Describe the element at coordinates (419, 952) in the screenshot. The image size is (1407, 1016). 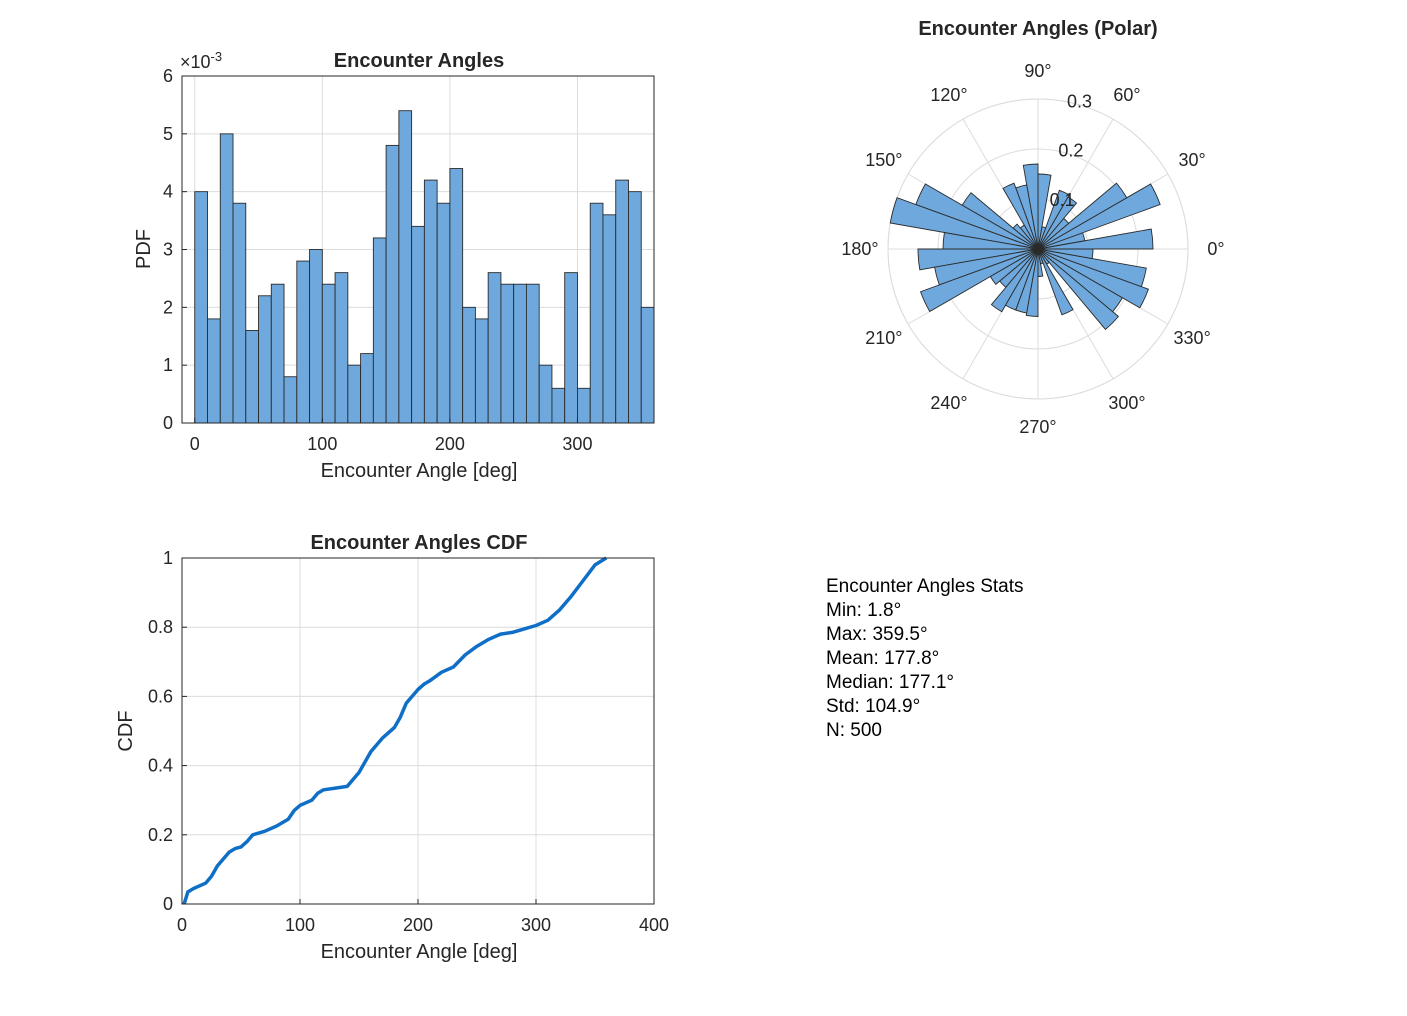
I see `cdf-x-axis-label: Encounter Angle [deg]` at that location.